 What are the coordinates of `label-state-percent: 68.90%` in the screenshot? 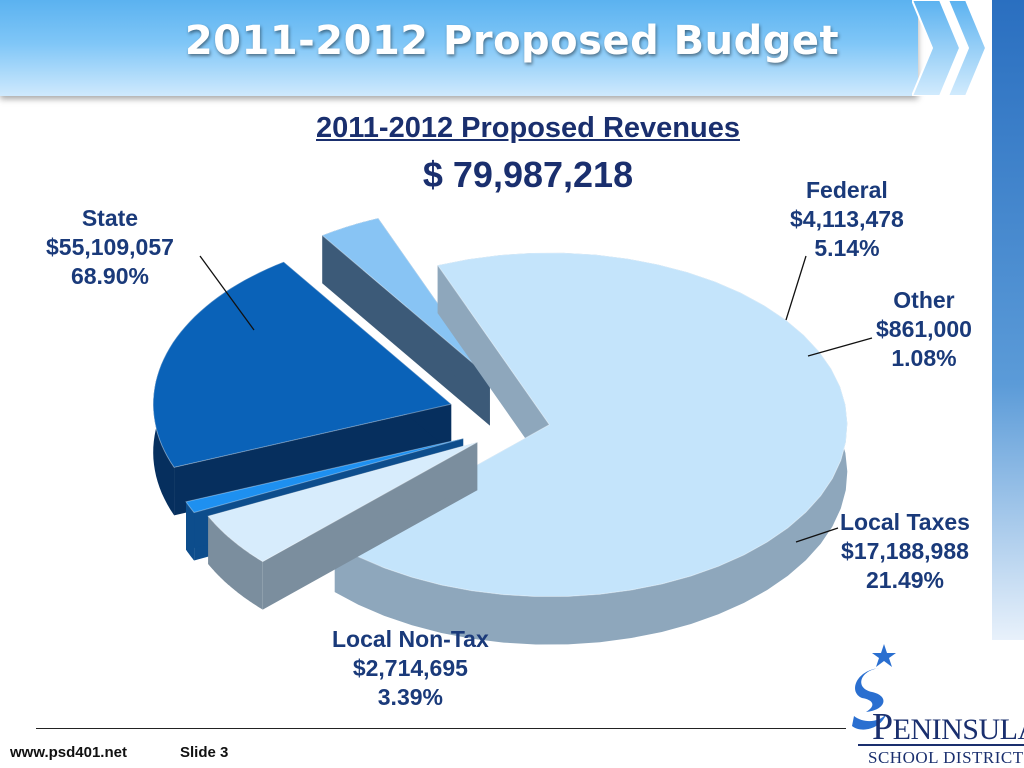 It's located at (109, 276).